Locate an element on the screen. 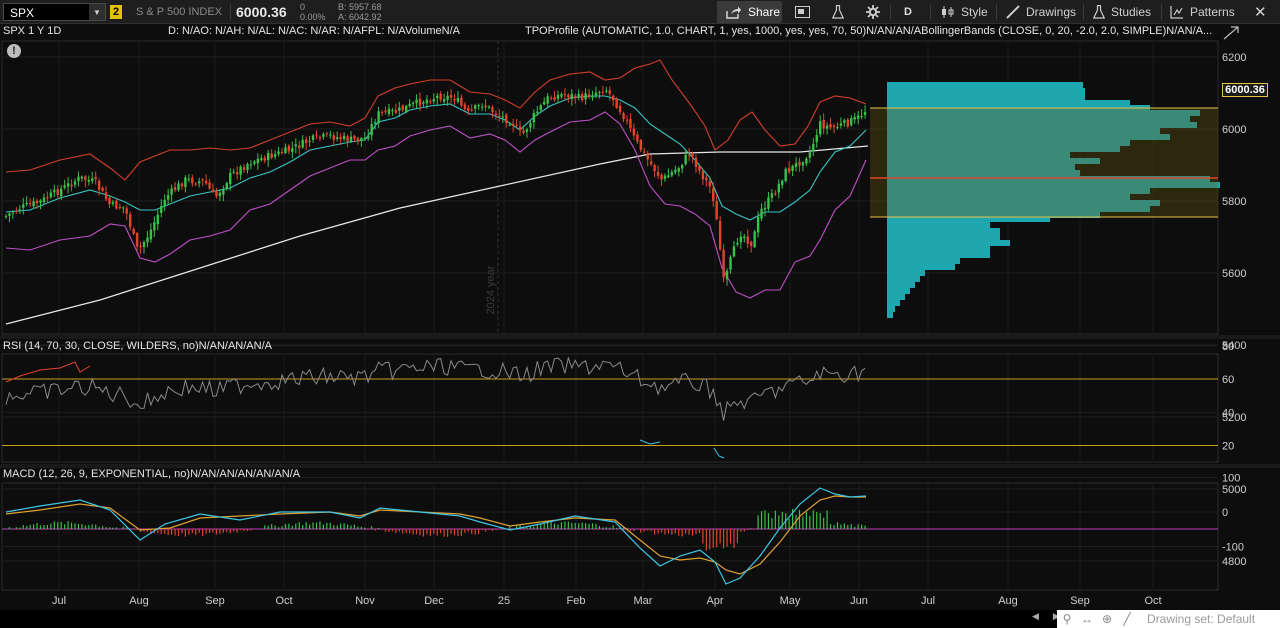 This screenshot has width=1280, height=628. snapshot-icon is located at coordinates (802, 12).